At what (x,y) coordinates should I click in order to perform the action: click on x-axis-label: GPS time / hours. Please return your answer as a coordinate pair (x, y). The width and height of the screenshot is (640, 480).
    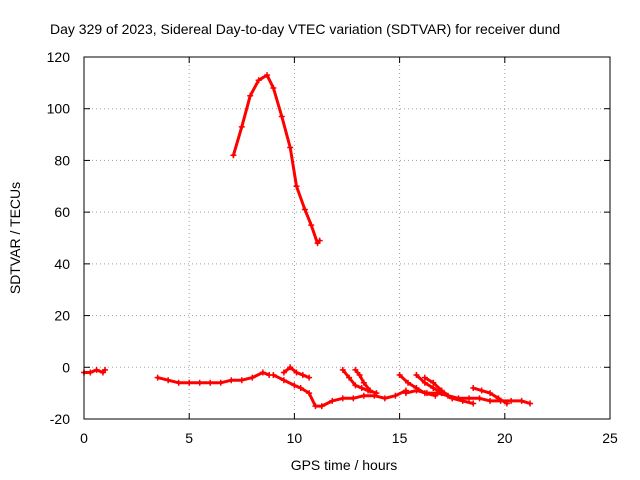
    Looking at the image, I should click on (344, 465).